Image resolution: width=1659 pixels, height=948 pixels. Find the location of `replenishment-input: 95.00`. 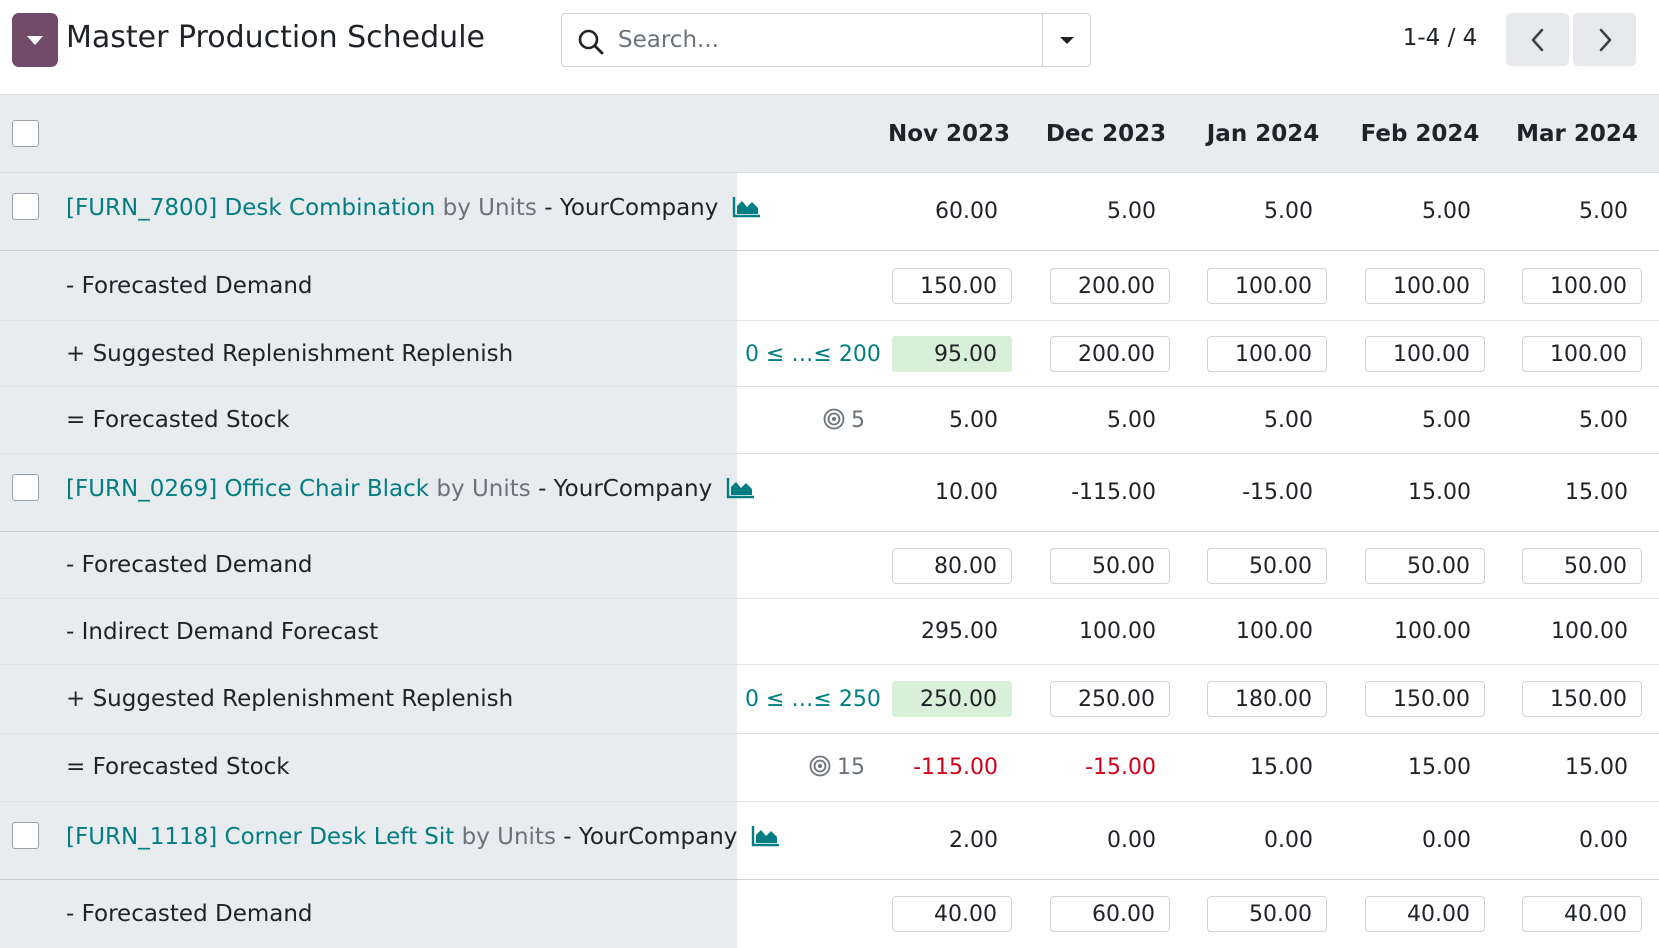

replenishment-input: 95.00 is located at coordinates (952, 354).